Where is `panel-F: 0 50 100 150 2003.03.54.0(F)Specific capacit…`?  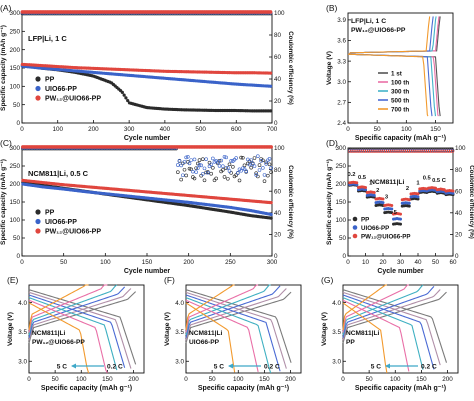
panel-F: 0 50 100 150 2003.03.54.0(F)Specific capacit… is located at coordinates (232, 333).